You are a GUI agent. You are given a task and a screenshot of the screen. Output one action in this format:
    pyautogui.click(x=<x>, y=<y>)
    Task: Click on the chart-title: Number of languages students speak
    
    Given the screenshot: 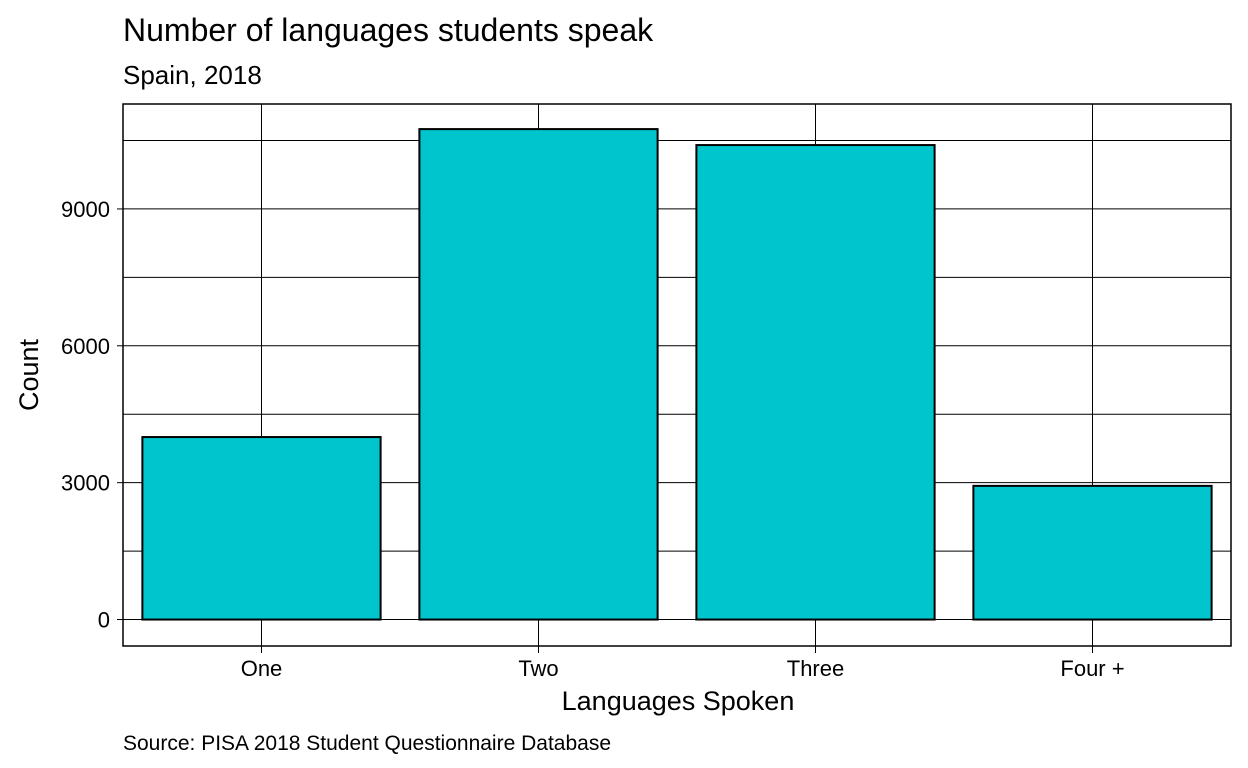 What is the action you would take?
    pyautogui.click(x=388, y=30)
    